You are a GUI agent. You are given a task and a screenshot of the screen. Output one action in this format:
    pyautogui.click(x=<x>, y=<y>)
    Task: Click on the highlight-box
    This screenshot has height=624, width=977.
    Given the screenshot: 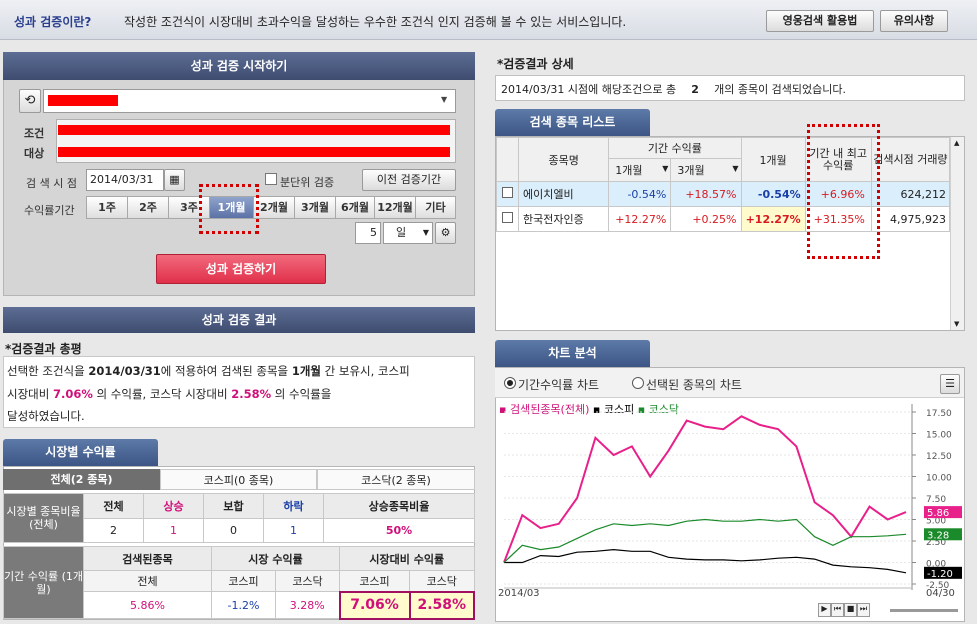 What is the action you would take?
    pyautogui.click(x=843, y=191)
    